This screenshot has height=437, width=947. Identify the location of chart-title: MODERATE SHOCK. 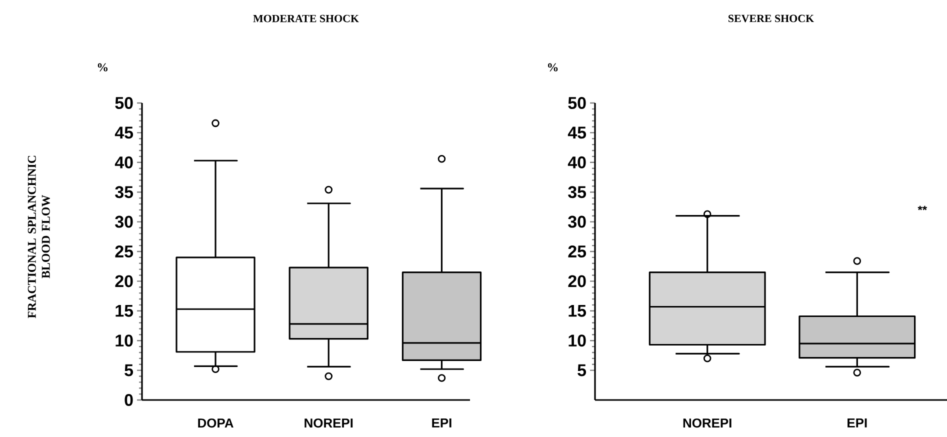
(306, 18).